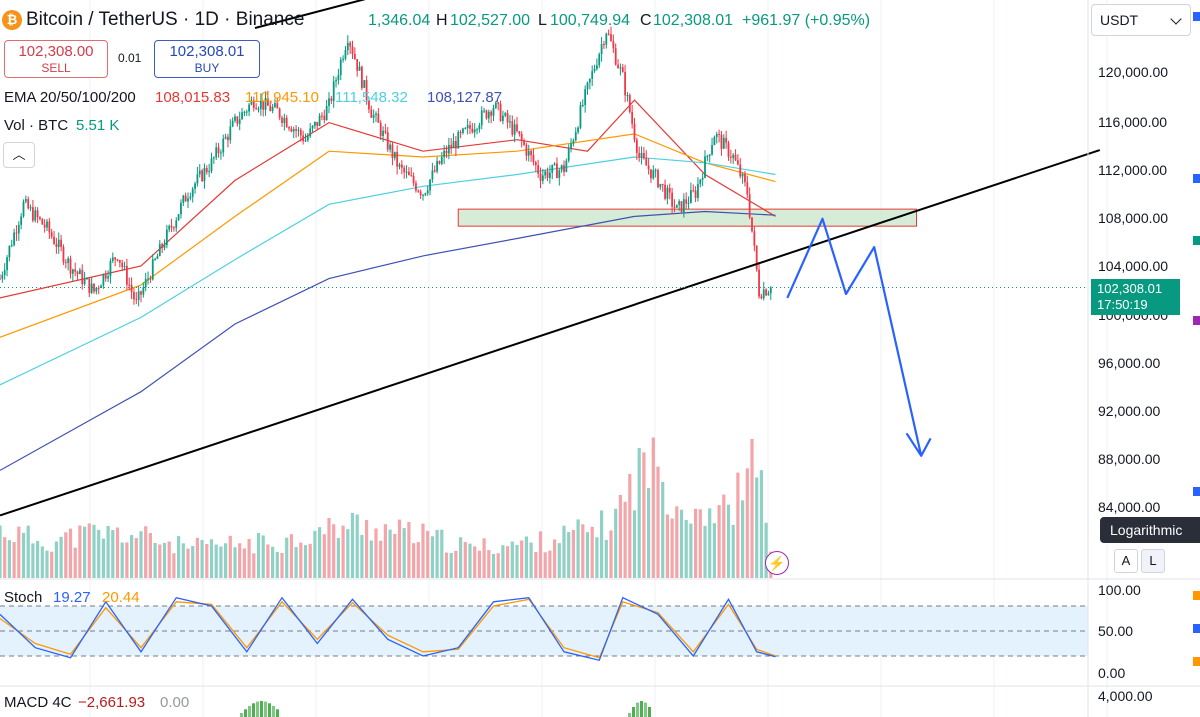 This screenshot has width=1200, height=717. What do you see at coordinates (23, 597) in the screenshot?
I see `stoch-label: Stoch` at bounding box center [23, 597].